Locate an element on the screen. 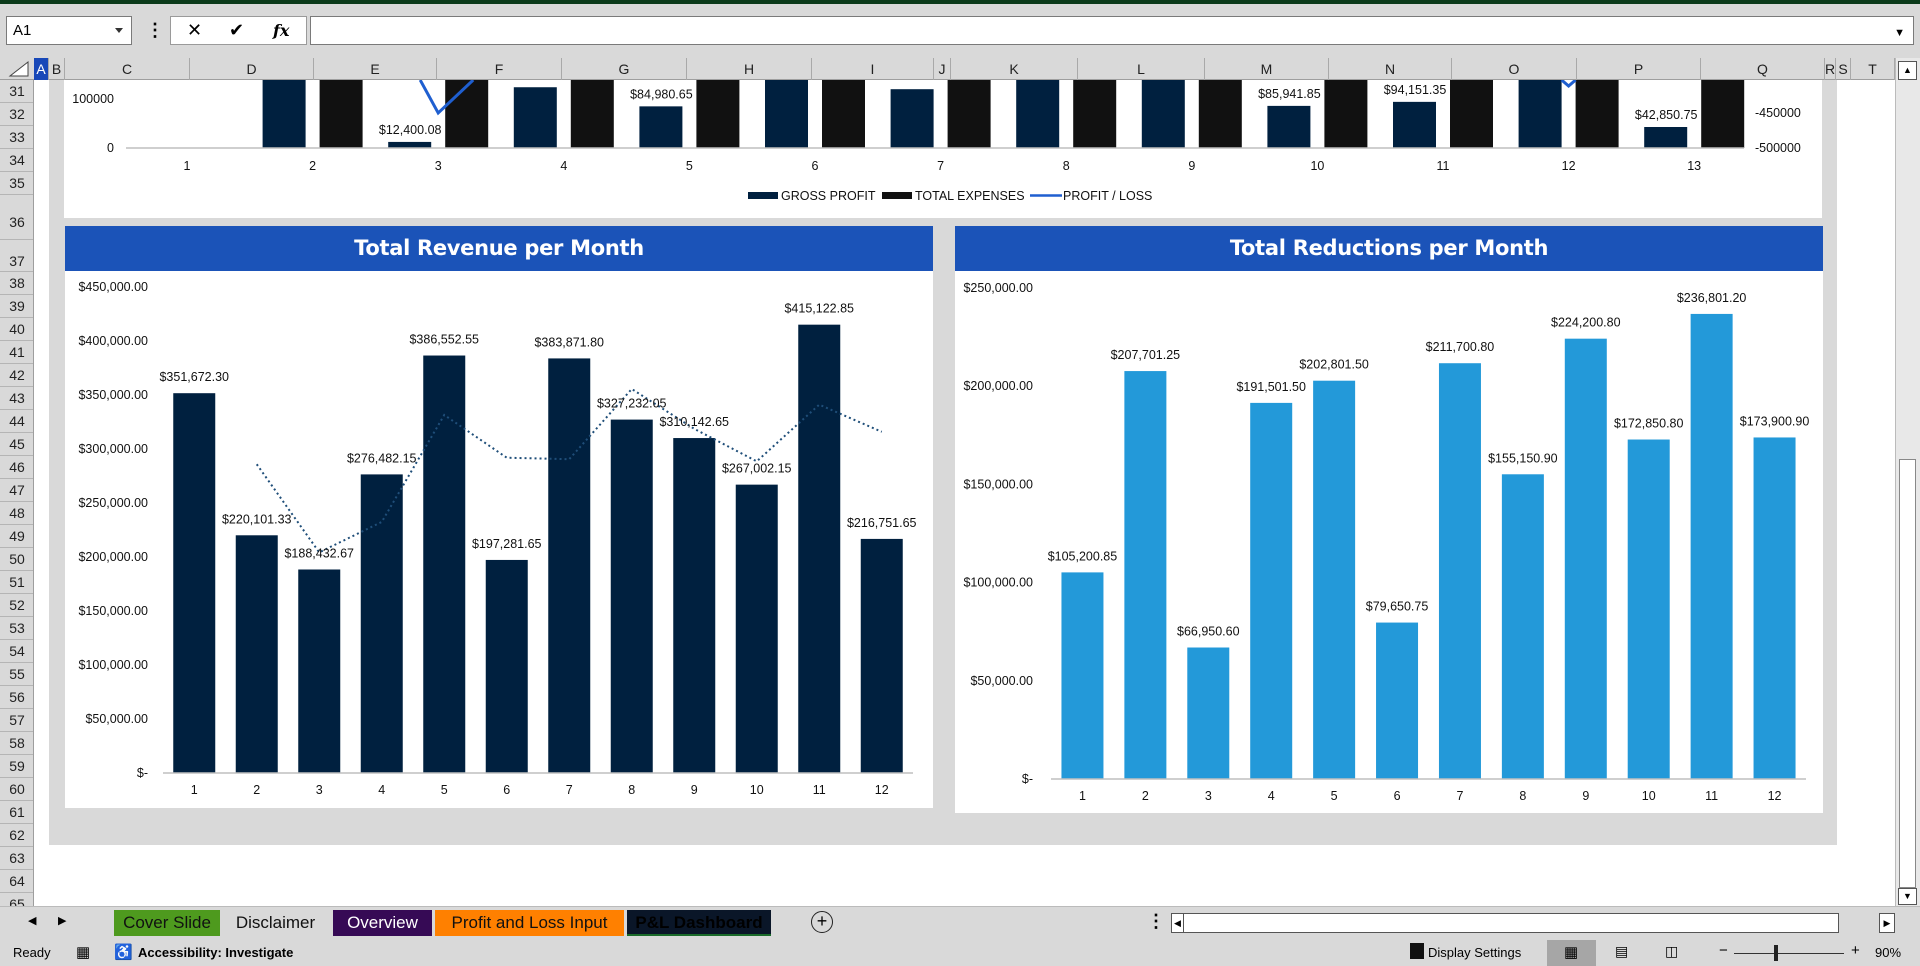 This screenshot has width=1920, height=966. row-header-44: 44 is located at coordinates (16, 421).